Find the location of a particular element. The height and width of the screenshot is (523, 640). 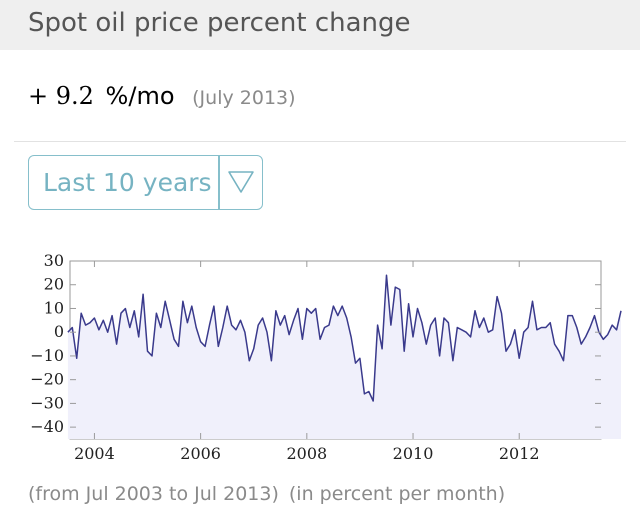

page-title: Spot oil price percent change is located at coordinates (219, 23).